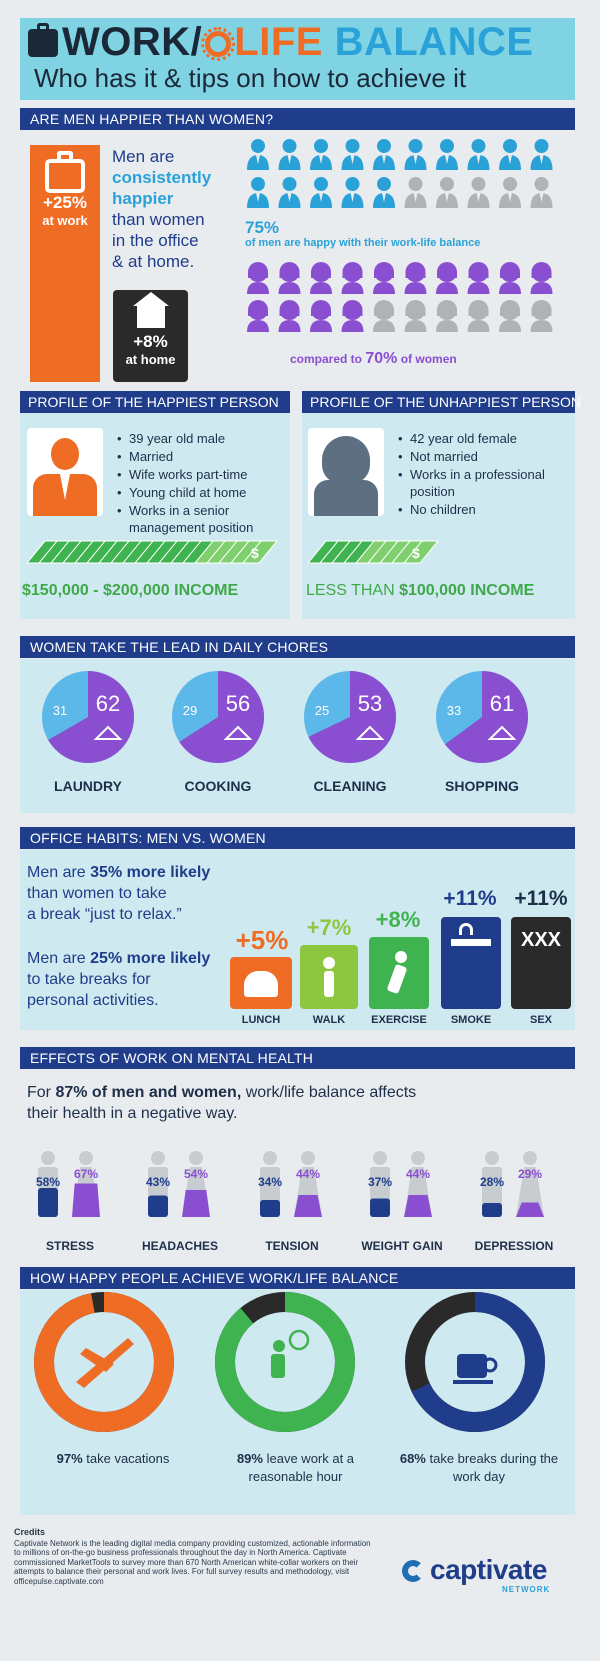 The image size is (600, 1661). I want to click on chore-label: COOKING, so click(218, 786).